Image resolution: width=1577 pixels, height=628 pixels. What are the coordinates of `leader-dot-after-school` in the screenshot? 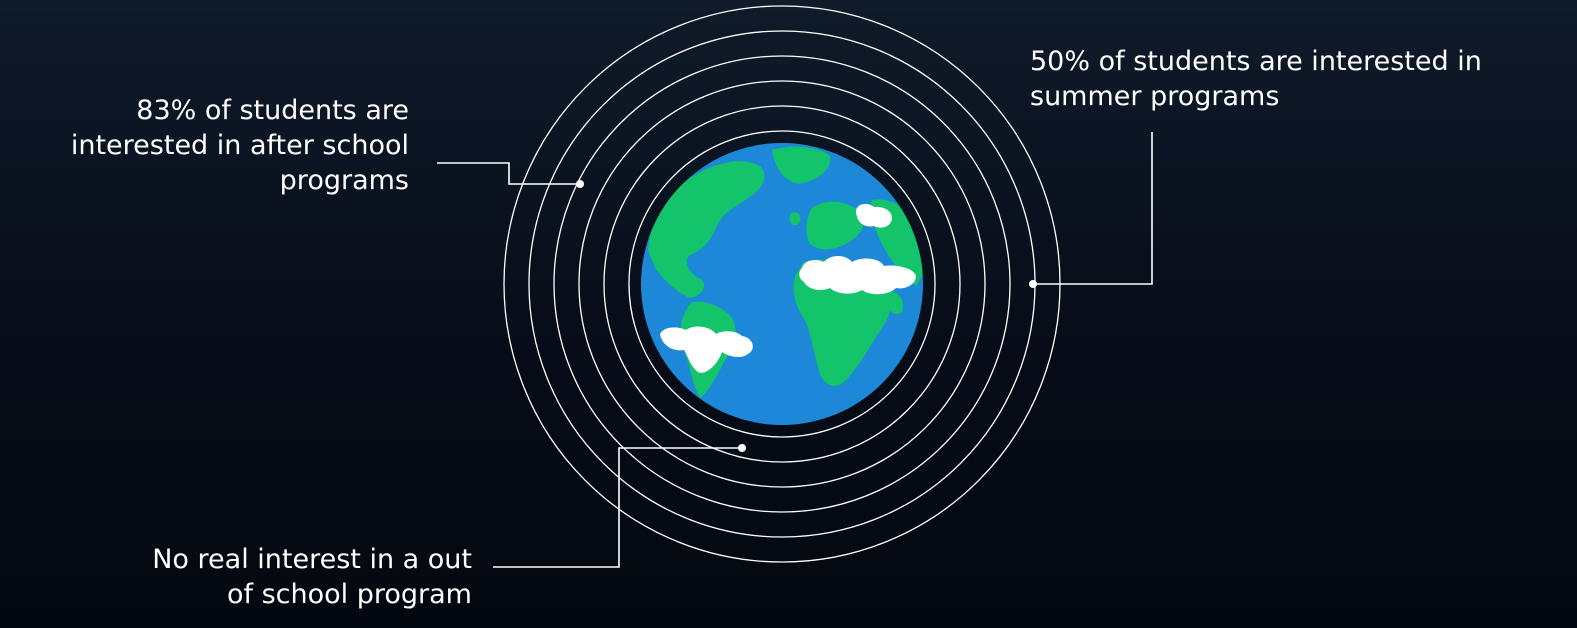 It's located at (580, 184).